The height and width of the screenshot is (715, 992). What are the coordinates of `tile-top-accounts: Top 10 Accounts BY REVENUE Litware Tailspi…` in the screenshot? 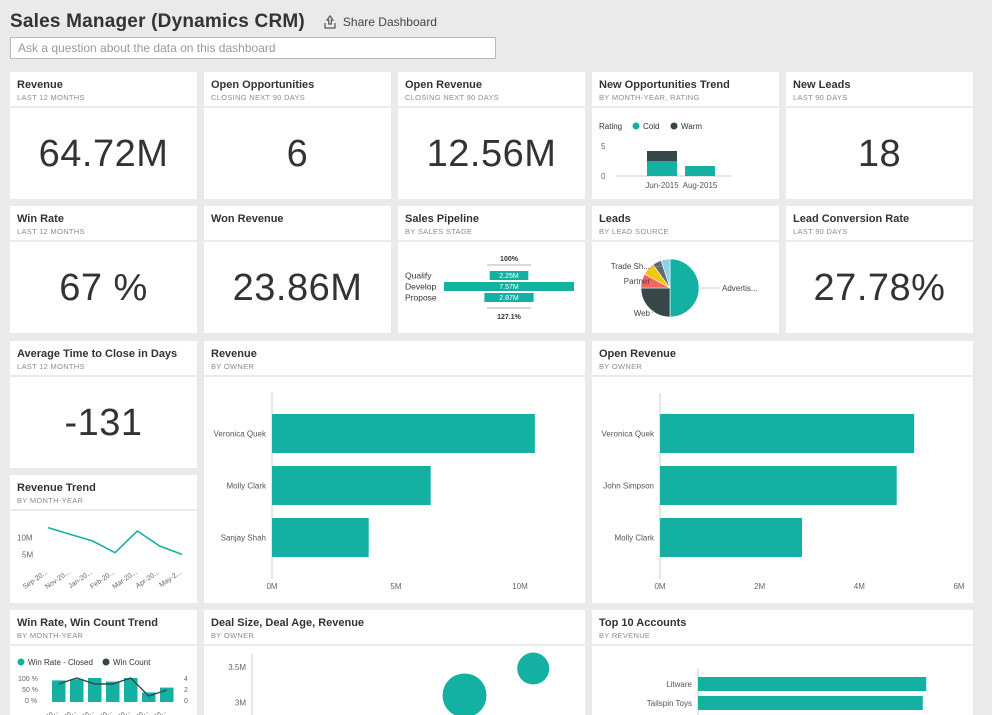 It's located at (782, 662).